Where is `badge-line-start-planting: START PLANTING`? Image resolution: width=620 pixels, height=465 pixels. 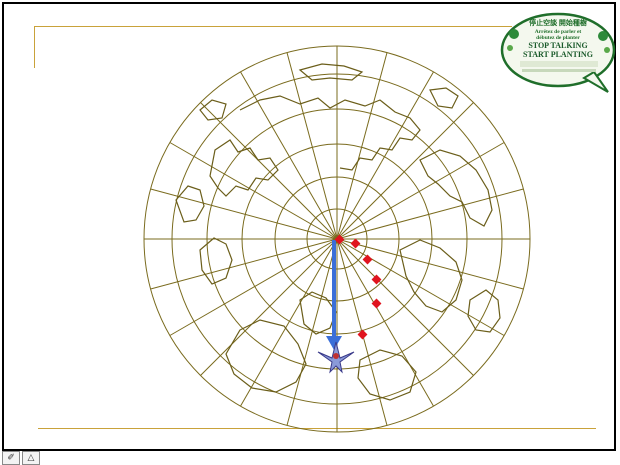 badge-line-start-planting: START PLANTING is located at coordinates (558, 54).